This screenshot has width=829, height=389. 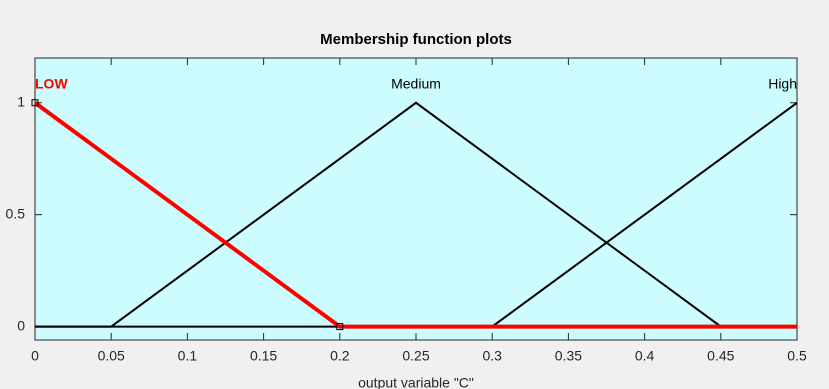 What do you see at coordinates (645, 356) in the screenshot?
I see `x-tick-label: 0.4` at bounding box center [645, 356].